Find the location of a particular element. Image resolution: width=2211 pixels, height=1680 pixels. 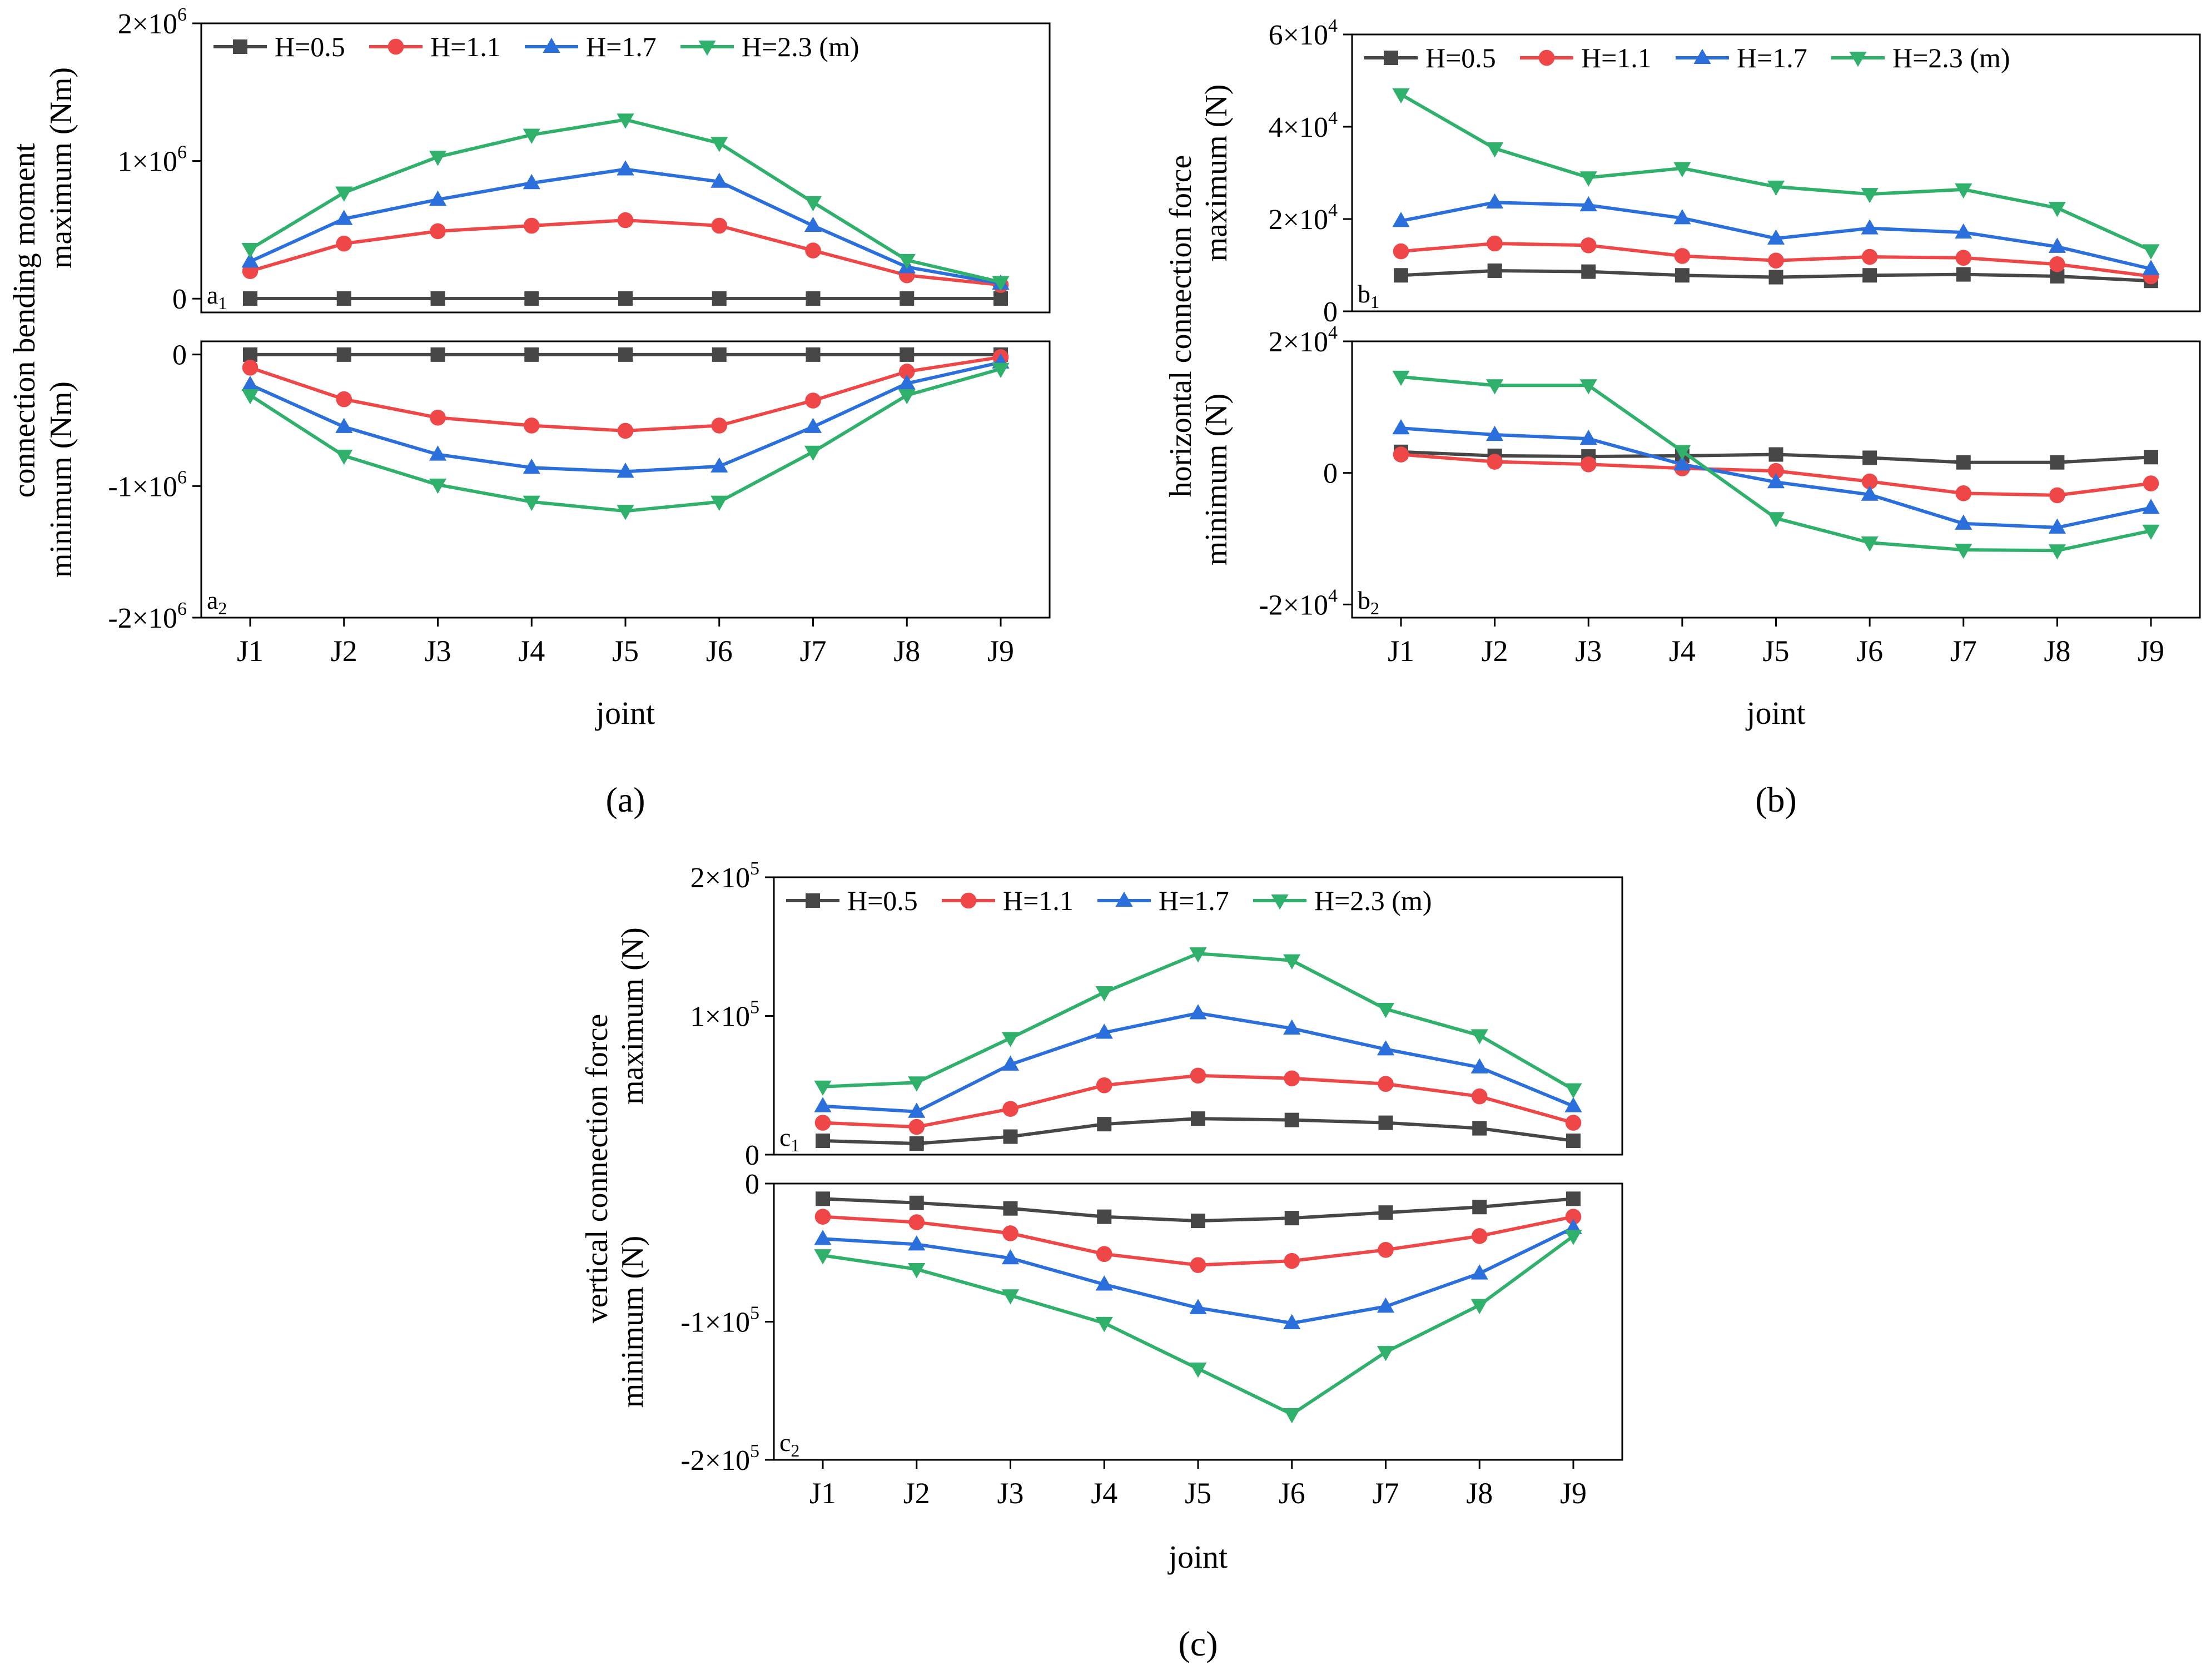

y-tick-label-b2-mantissa: -2×10 is located at coordinates (1293, 605).